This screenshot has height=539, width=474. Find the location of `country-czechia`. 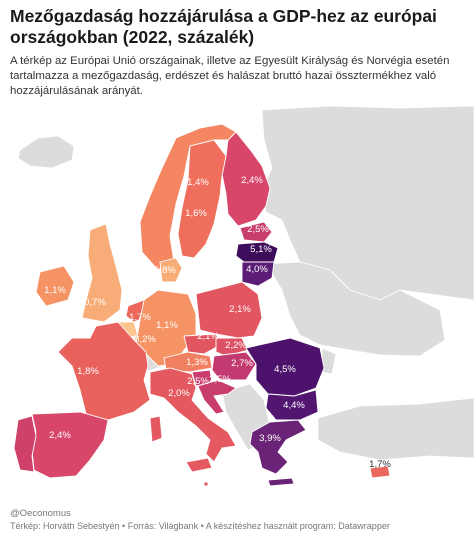

country-czechia is located at coordinates (203, 344).